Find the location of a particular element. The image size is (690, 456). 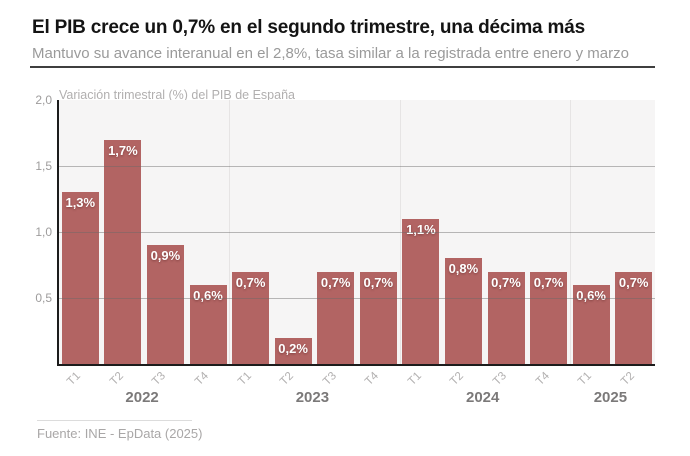

bar-2024-T1: 1,1% is located at coordinates (421, 291).